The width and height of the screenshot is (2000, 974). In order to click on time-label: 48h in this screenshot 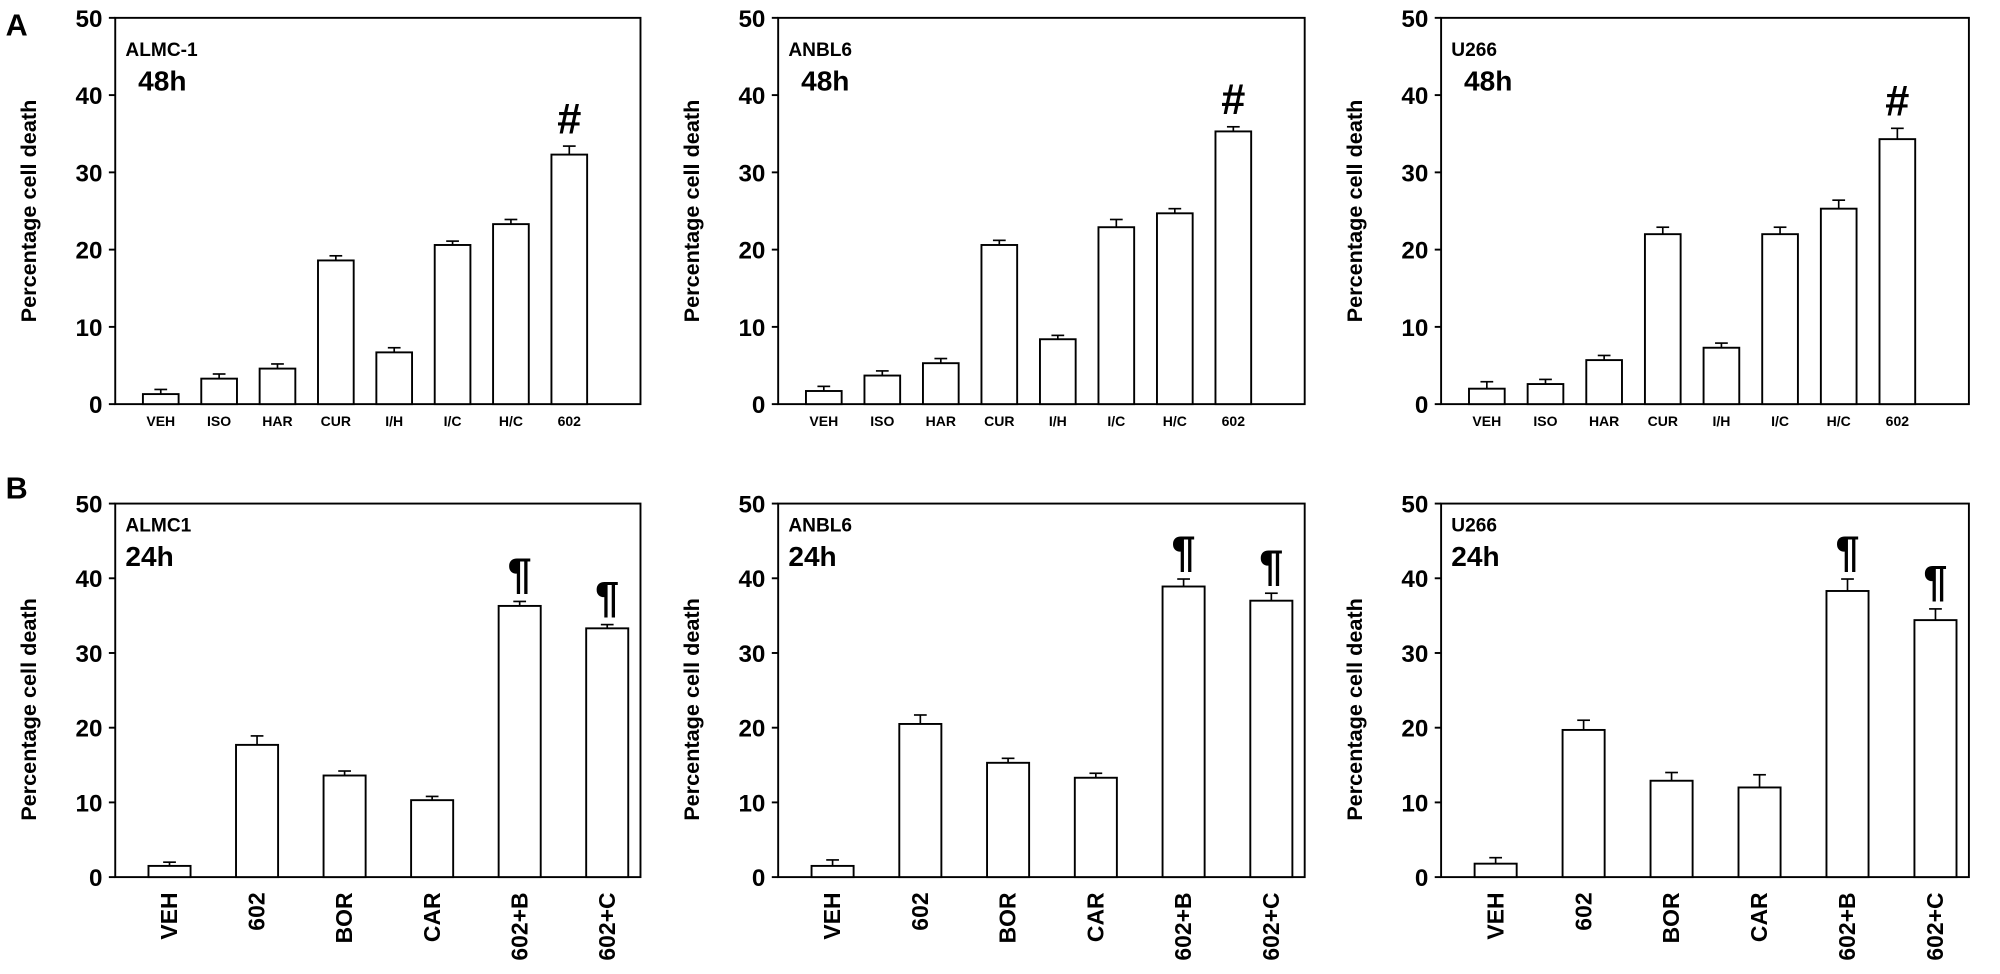, I will do `click(162, 81)`.